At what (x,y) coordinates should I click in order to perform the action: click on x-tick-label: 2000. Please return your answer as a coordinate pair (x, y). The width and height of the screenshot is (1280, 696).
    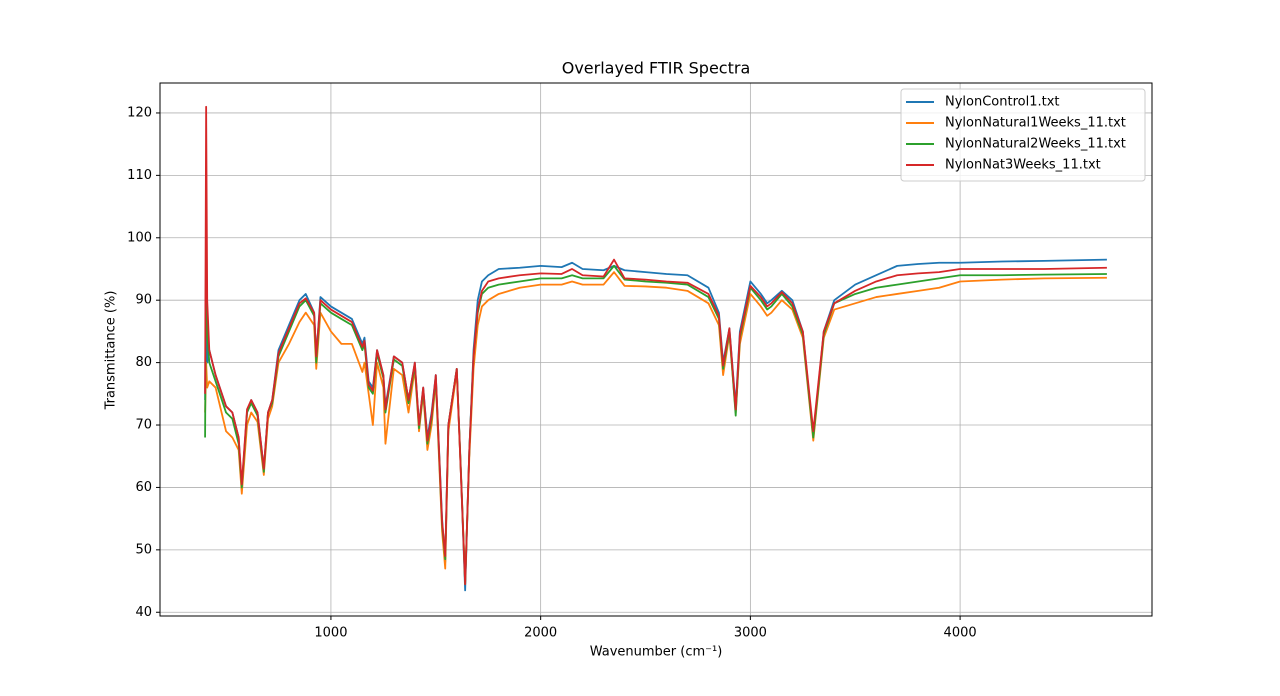
    Looking at the image, I should click on (540, 633).